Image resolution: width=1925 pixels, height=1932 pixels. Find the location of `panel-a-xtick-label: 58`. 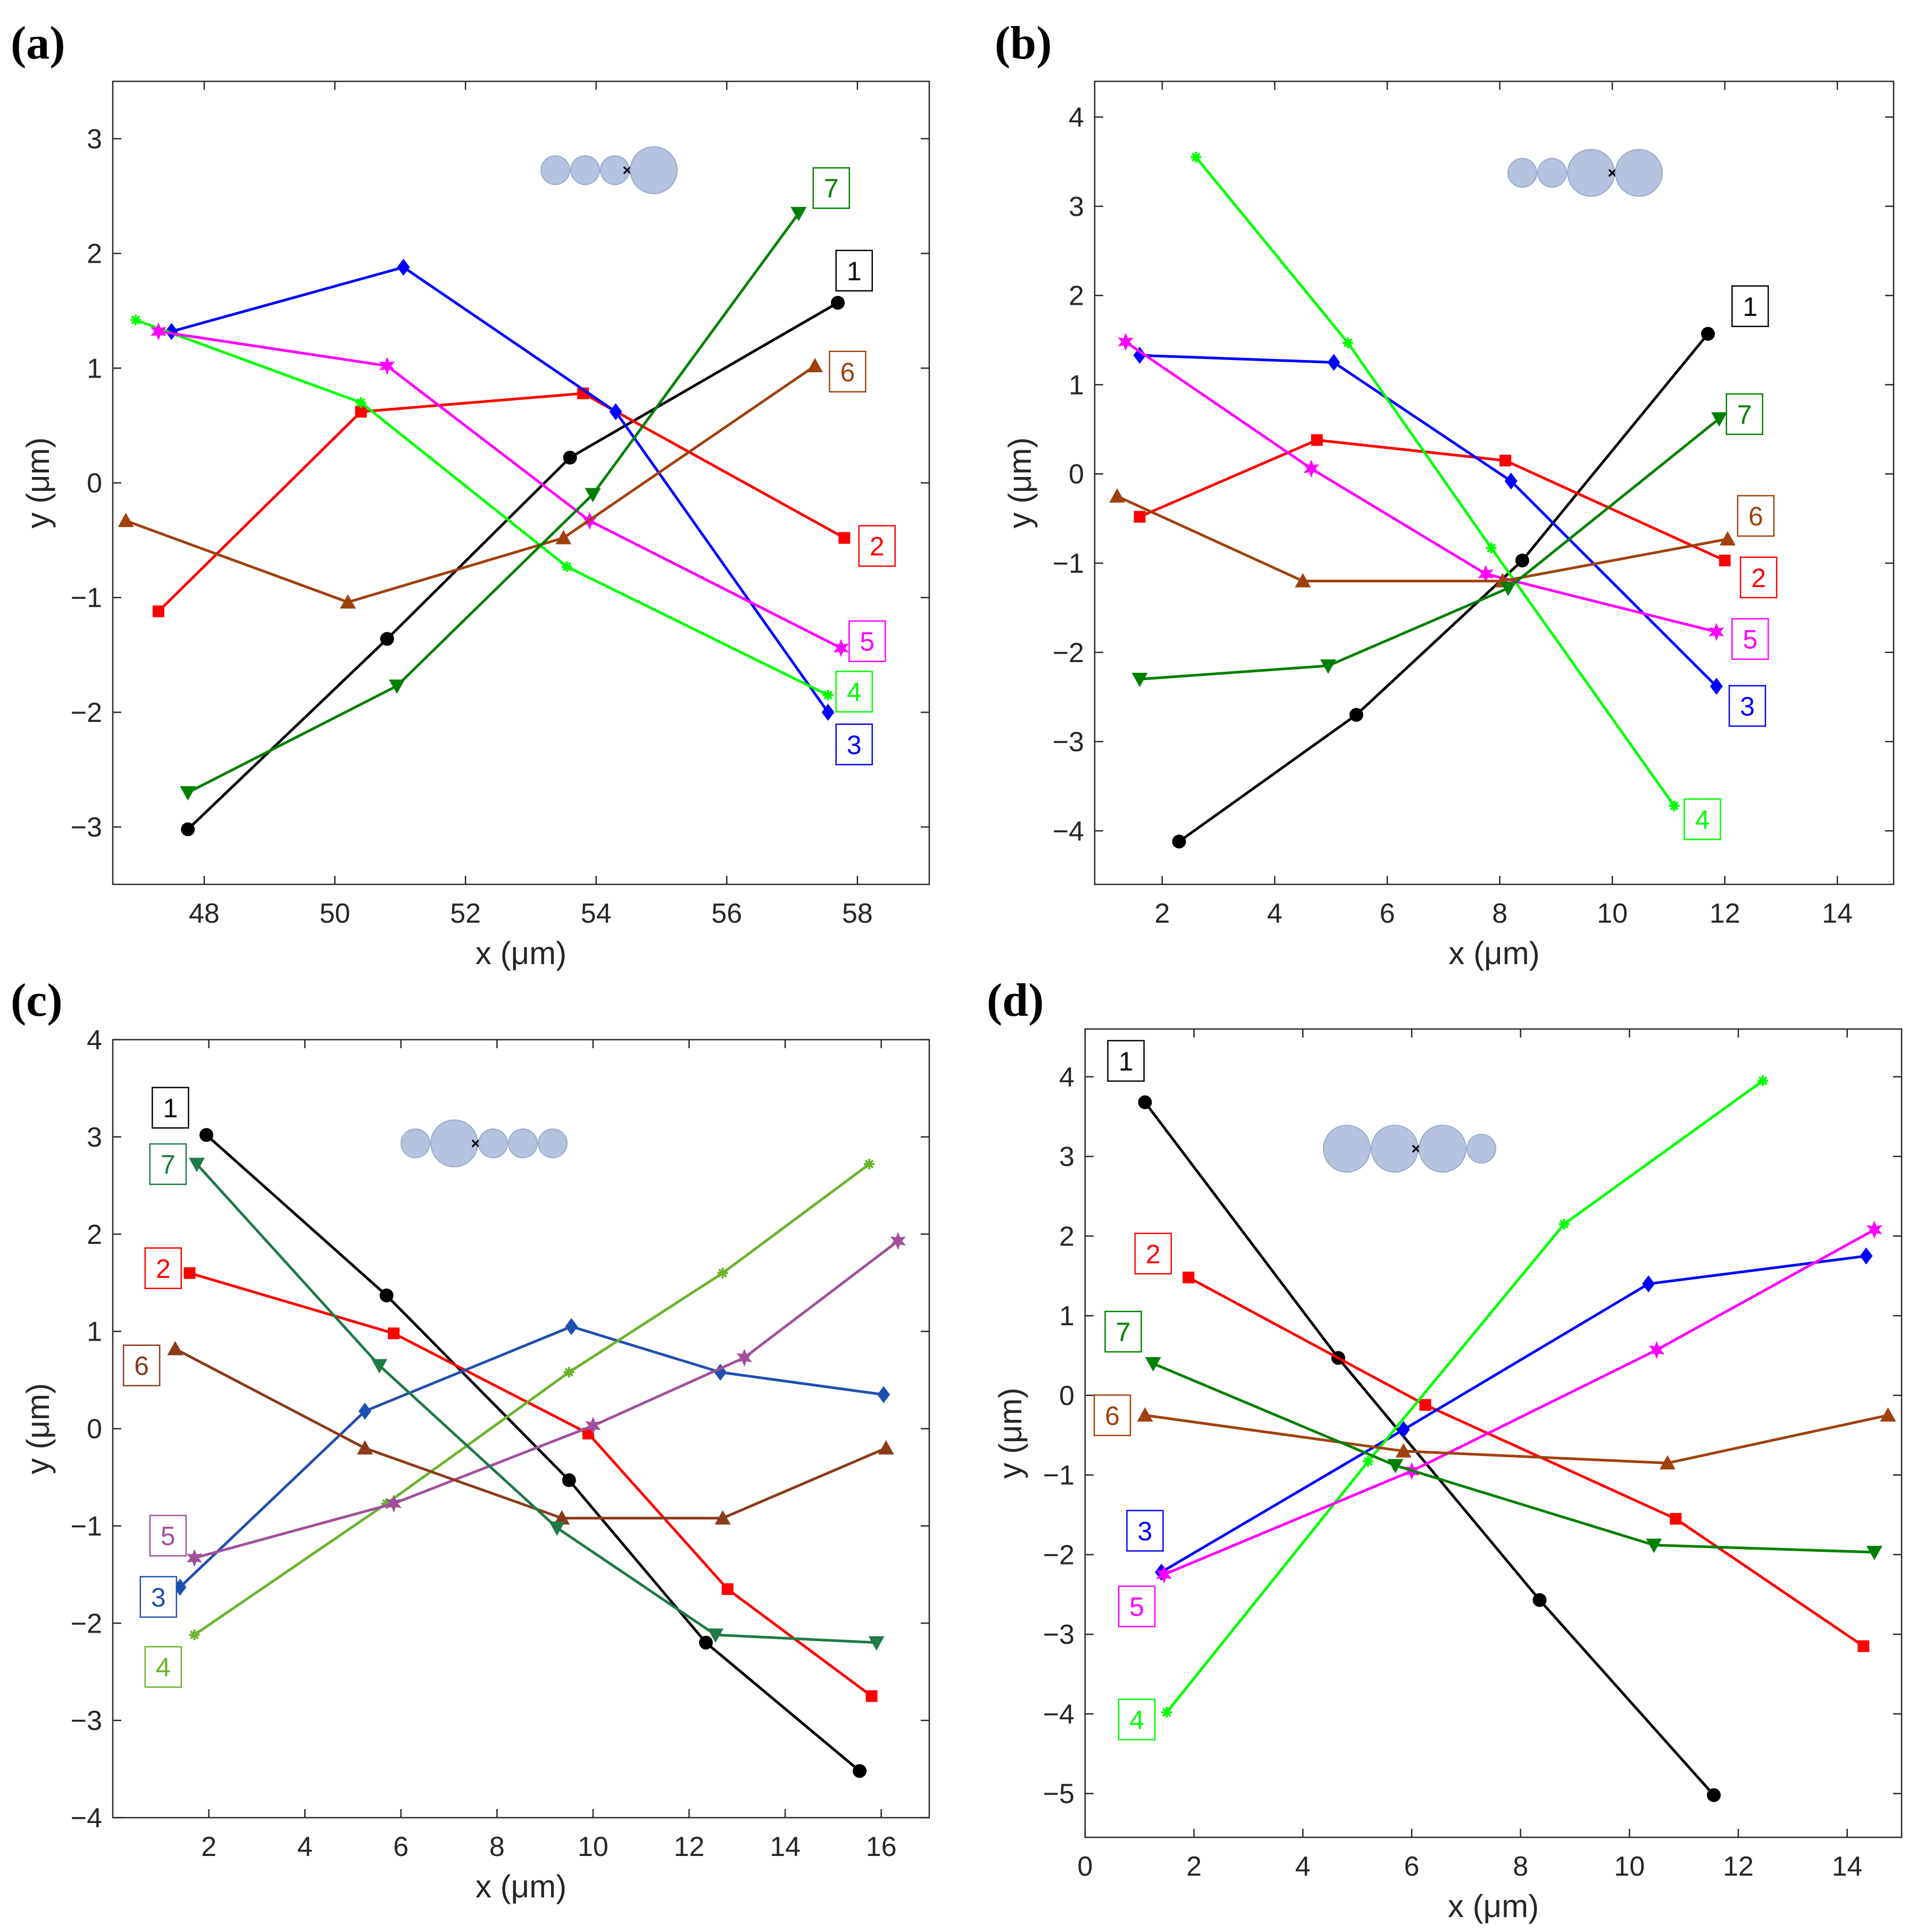

panel-a-xtick-label: 58 is located at coordinates (857, 913).